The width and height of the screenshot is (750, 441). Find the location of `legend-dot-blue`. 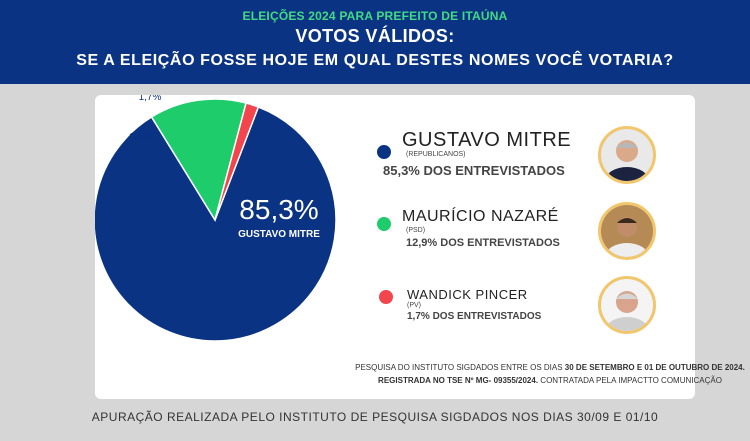

legend-dot-blue is located at coordinates (384, 152).